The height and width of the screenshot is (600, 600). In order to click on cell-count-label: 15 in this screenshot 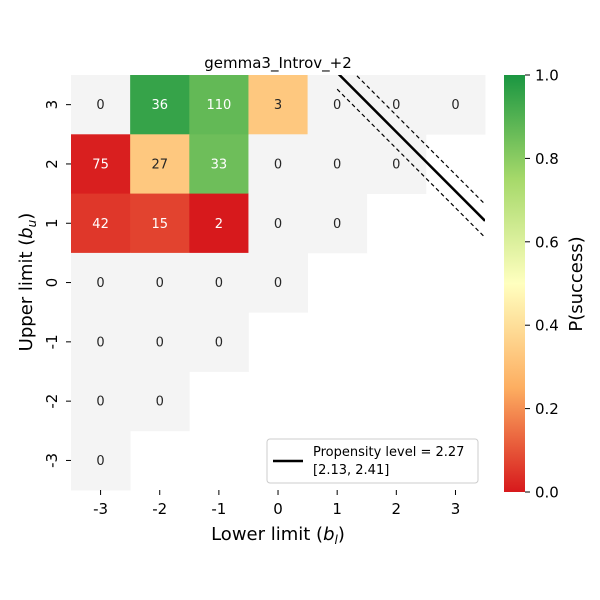, I will do `click(159, 224)`.